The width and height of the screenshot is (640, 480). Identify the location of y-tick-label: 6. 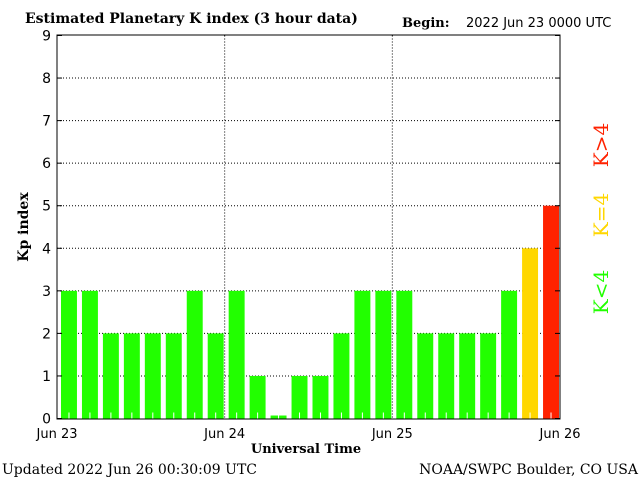
(46, 164).